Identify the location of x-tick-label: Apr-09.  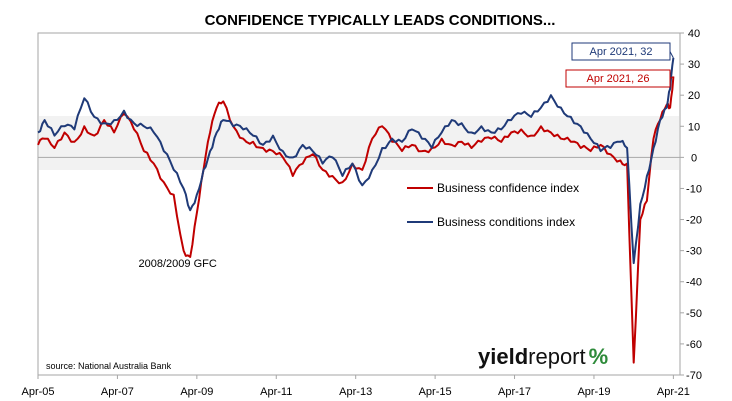
(196, 392).